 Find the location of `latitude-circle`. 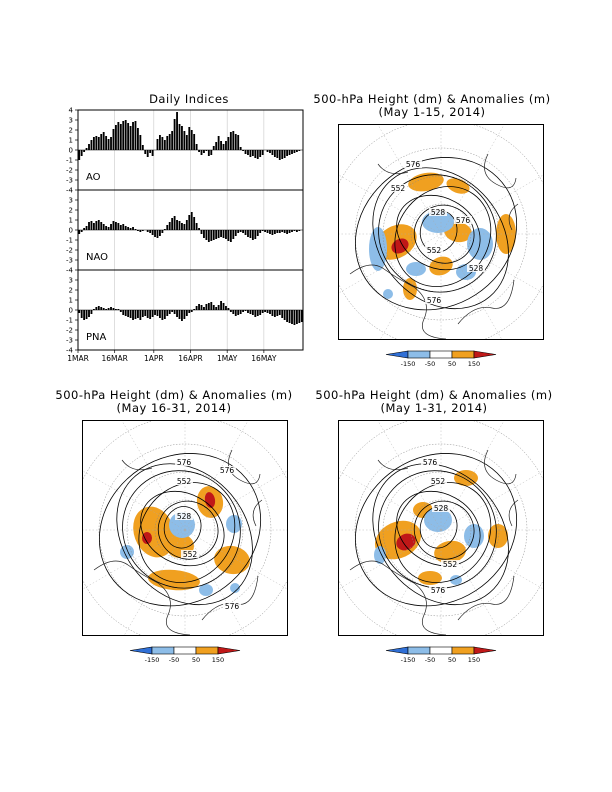

latitude-circle is located at coordinates (441, 234).